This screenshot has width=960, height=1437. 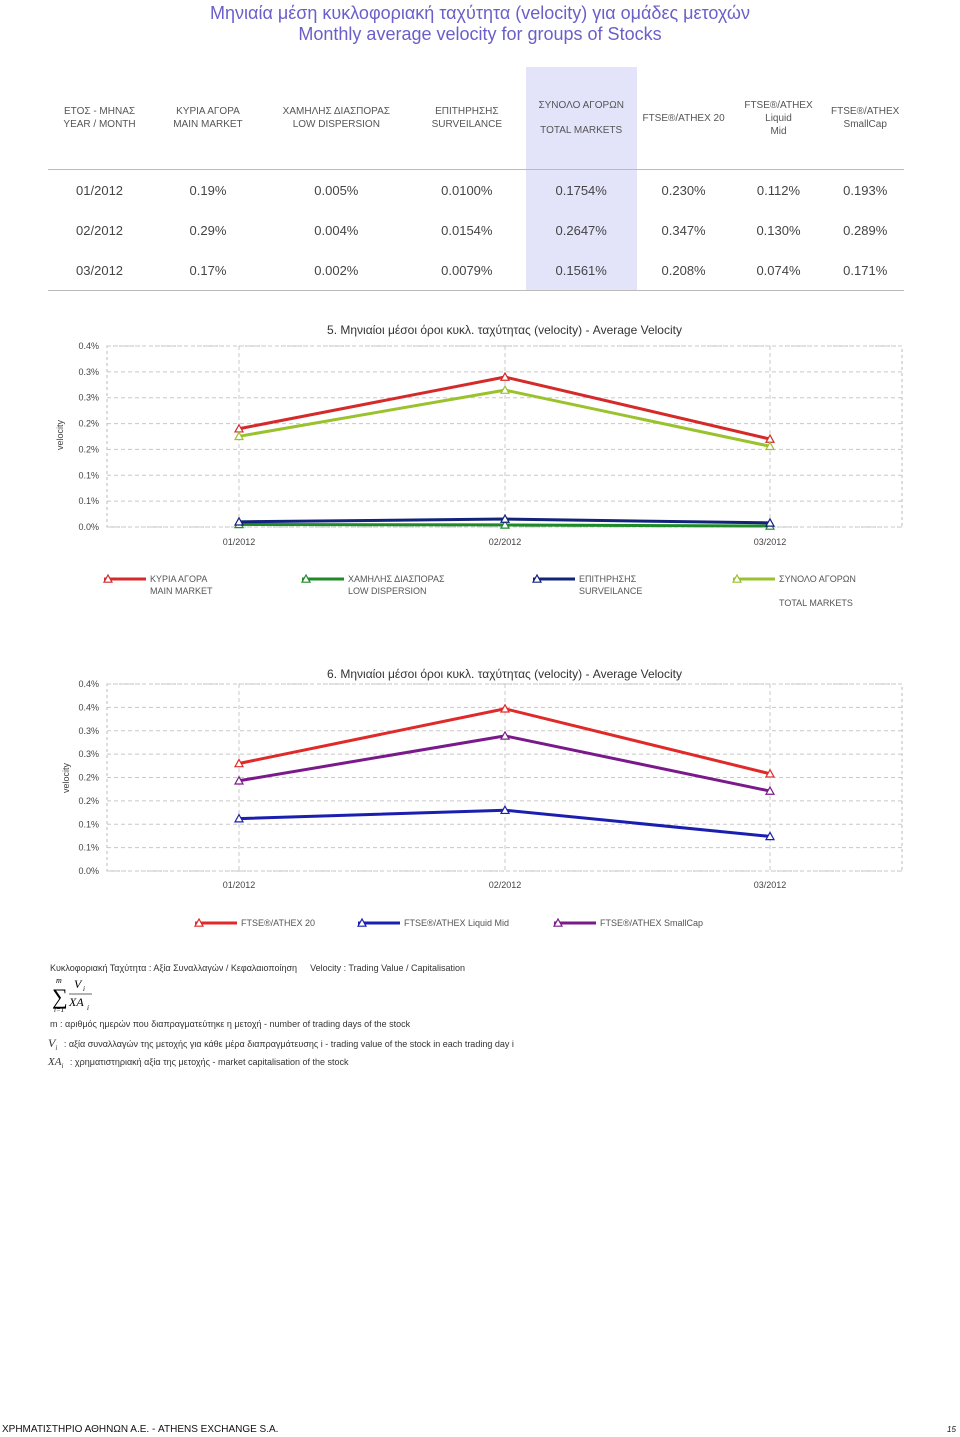 I want to click on column-header: ΕΤΟΣ - ΜΗΝΑΣ YEAR / MONTH, so click(x=100, y=118).